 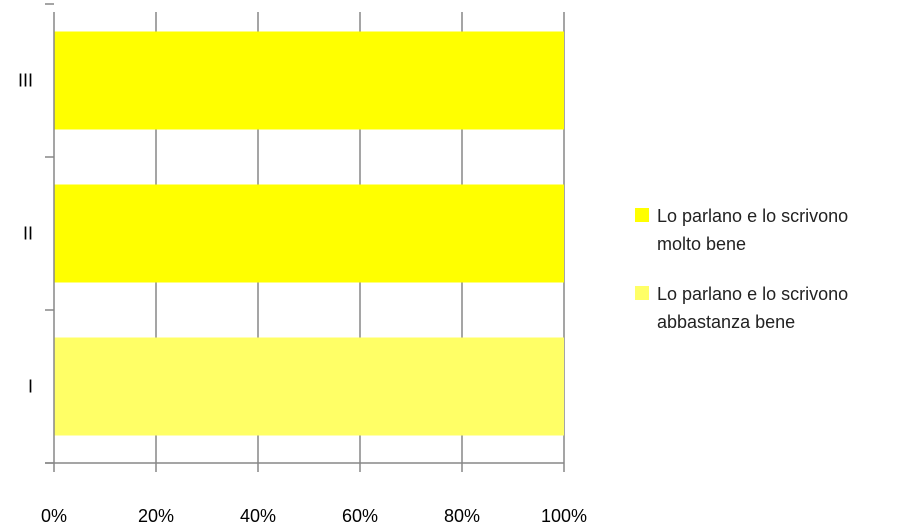 I want to click on x-tick-label: 0%, so click(x=54, y=515).